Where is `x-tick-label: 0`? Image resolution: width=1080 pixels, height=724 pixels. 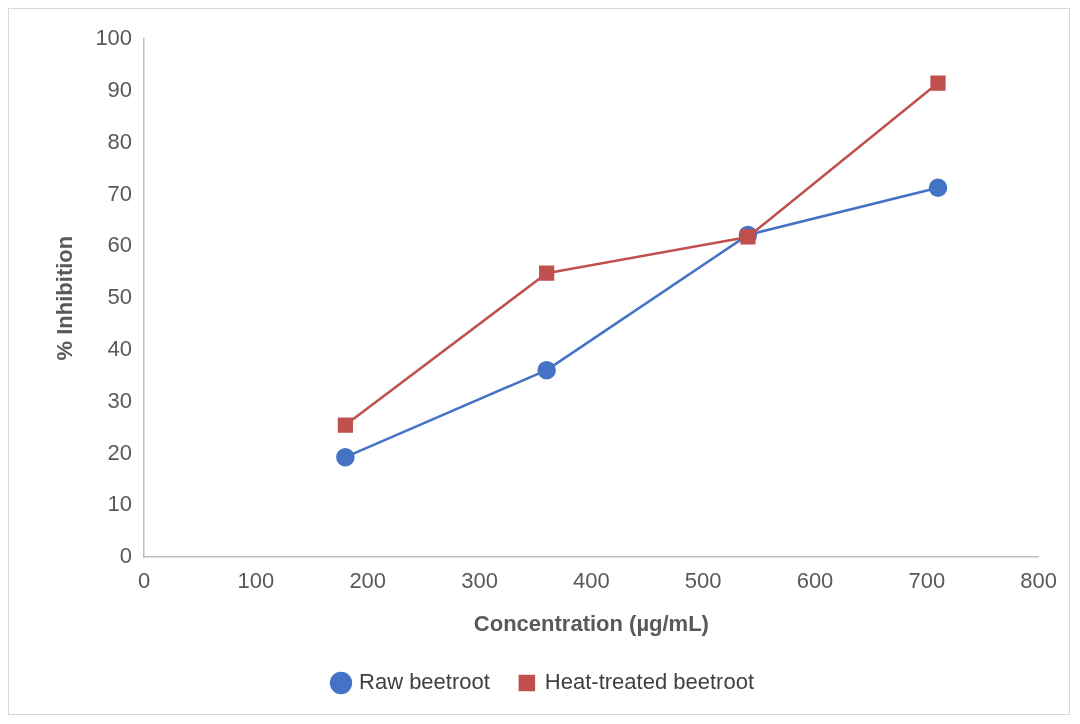 x-tick-label: 0 is located at coordinates (144, 581).